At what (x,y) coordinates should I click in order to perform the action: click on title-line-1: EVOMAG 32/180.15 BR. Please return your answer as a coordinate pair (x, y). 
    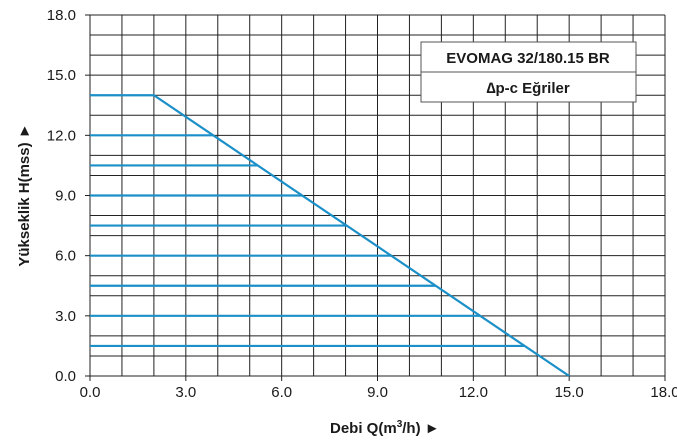
    Looking at the image, I should click on (528, 58).